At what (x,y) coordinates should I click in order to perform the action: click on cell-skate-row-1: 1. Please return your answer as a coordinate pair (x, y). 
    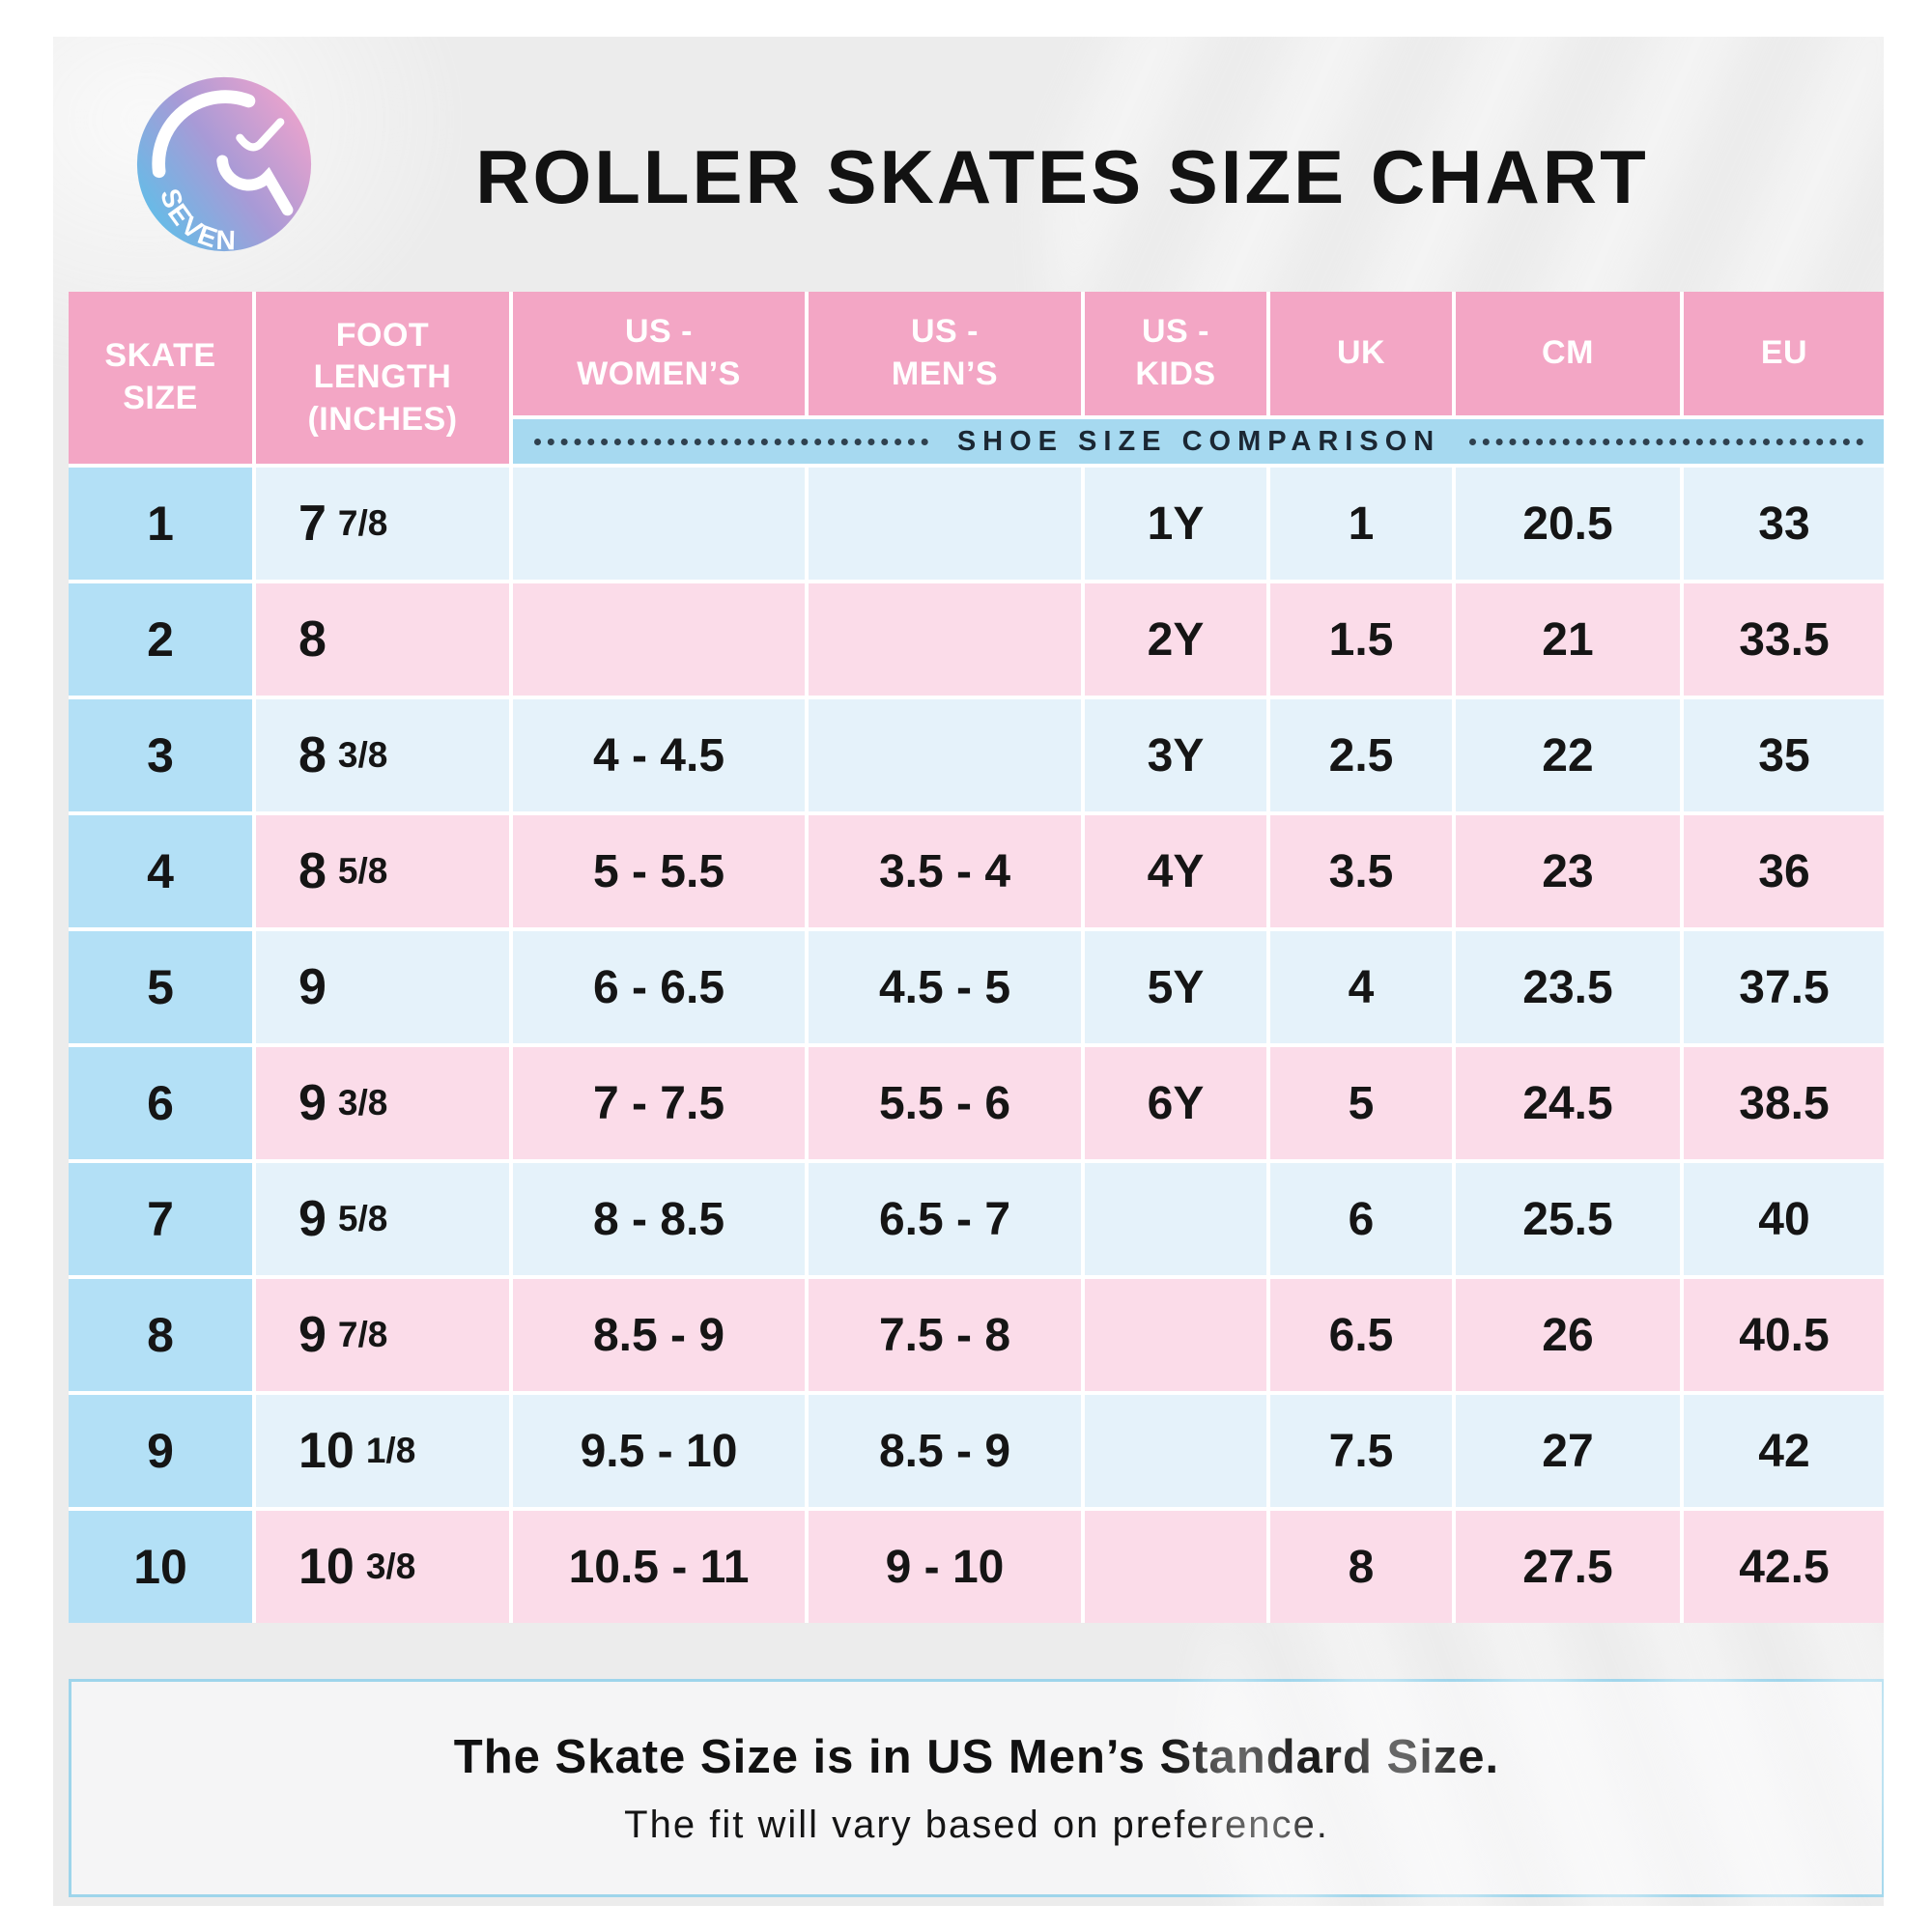
    Looking at the image, I should click on (160, 524).